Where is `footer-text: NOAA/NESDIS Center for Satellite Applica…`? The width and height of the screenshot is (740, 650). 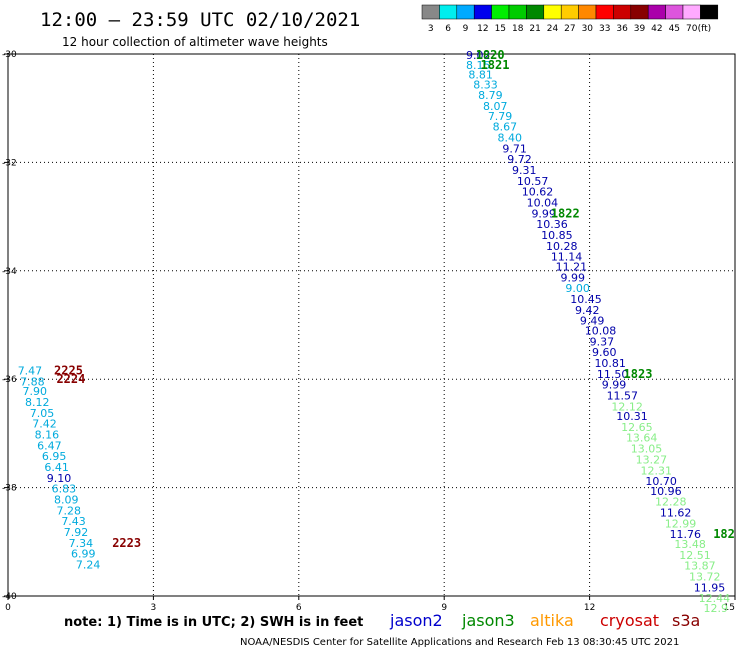
footer-text: NOAA/NESDIS Center for Satellite Applica… is located at coordinates (459, 642).